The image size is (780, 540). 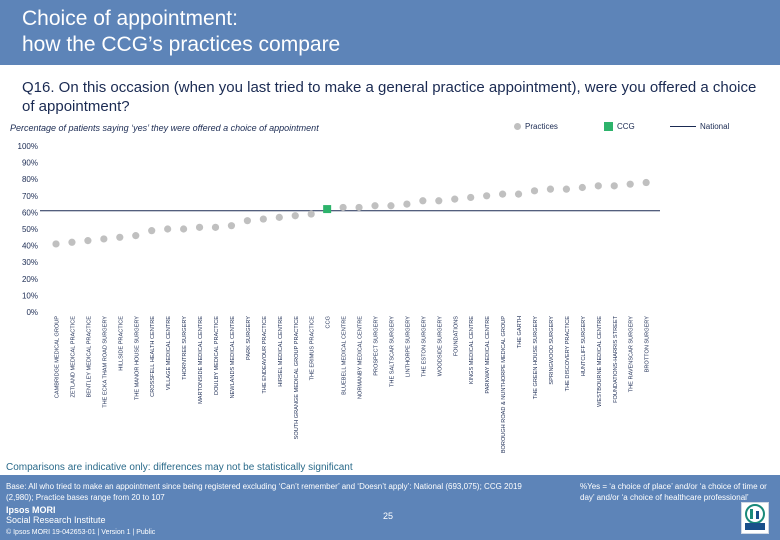 What do you see at coordinates (28, 229) in the screenshot?
I see `y-axis: 0% 10% 20% 30% 40% 50% 60% 70% 80% 90% 100%` at bounding box center [28, 229].